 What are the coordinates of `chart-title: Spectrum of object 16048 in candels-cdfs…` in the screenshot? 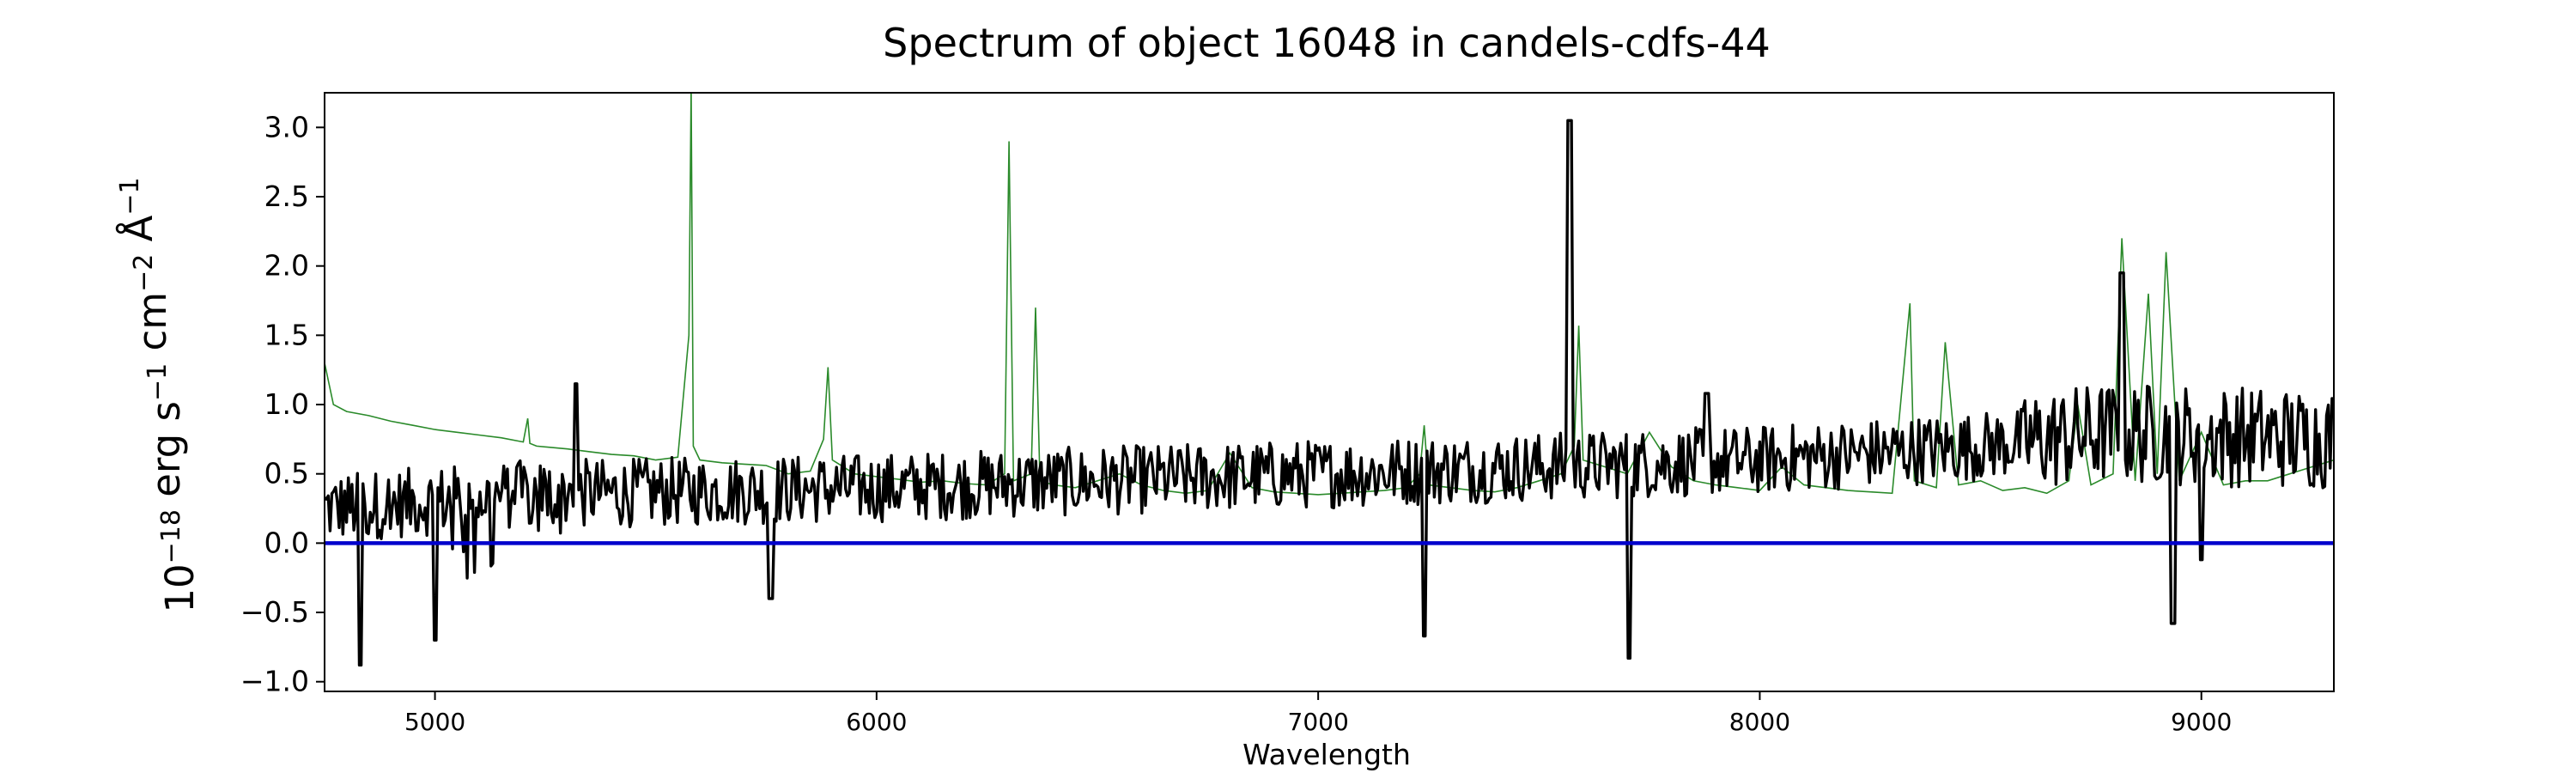 It's located at (1327, 43).